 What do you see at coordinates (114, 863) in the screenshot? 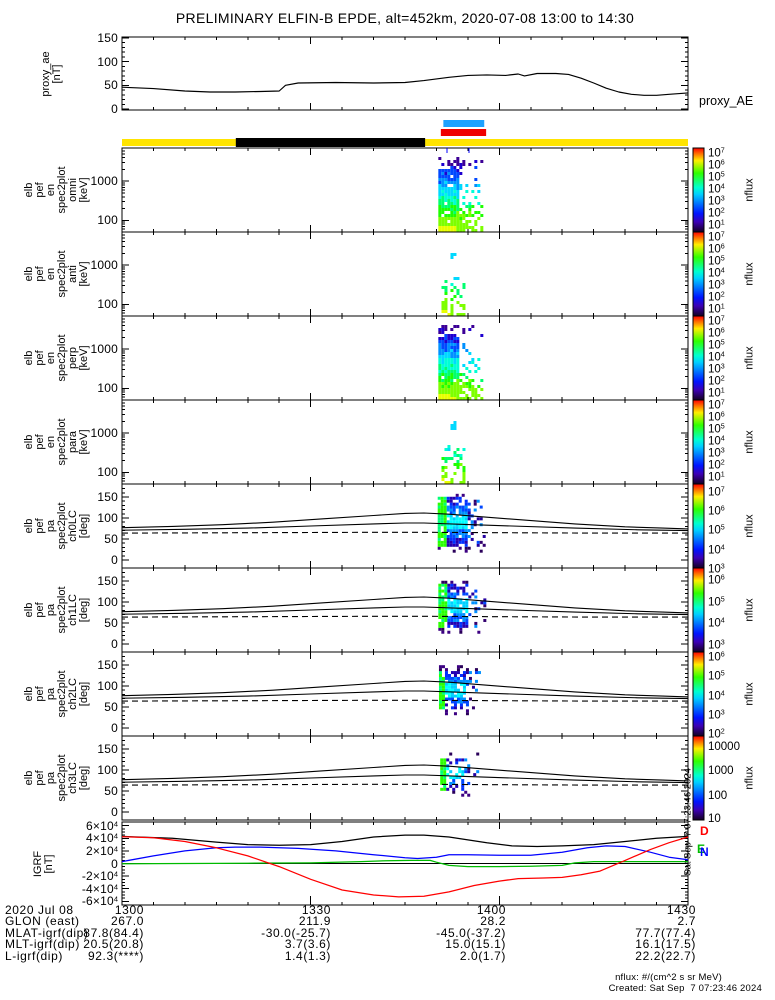
I see `igrf-ytick: 0` at bounding box center [114, 863].